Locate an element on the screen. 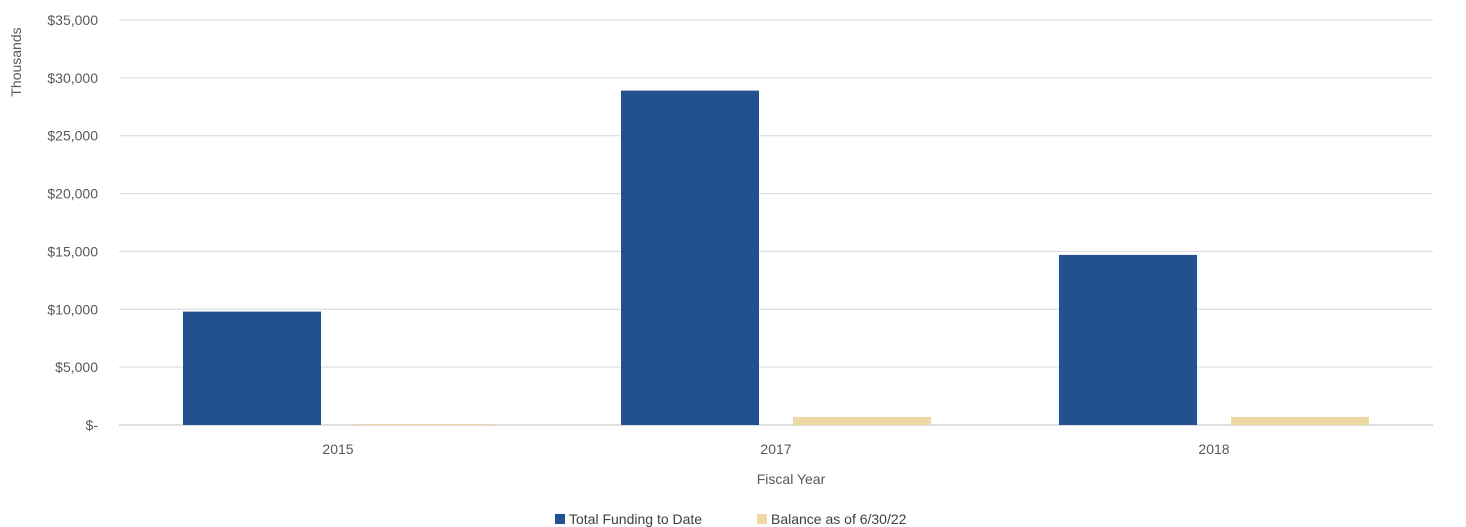 The height and width of the screenshot is (527, 1466). y-tick-label: $10,000 is located at coordinates (72, 309).